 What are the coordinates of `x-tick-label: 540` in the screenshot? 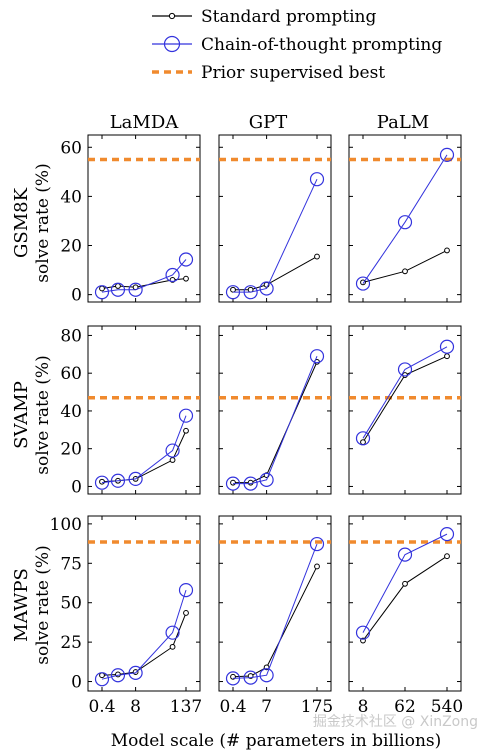 It's located at (447, 707).